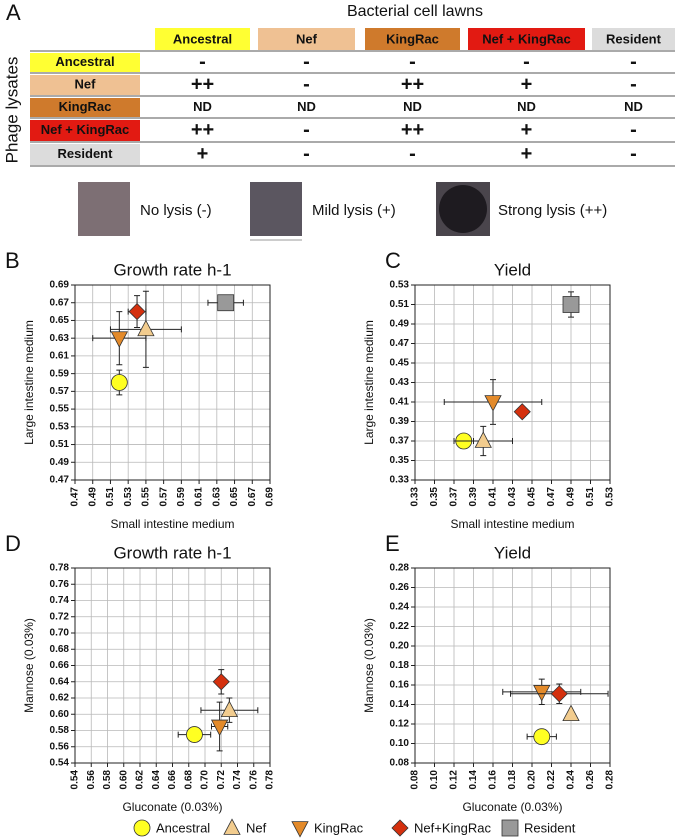  Describe the element at coordinates (634, 38) in the screenshot. I see `column-header: Resident` at that location.